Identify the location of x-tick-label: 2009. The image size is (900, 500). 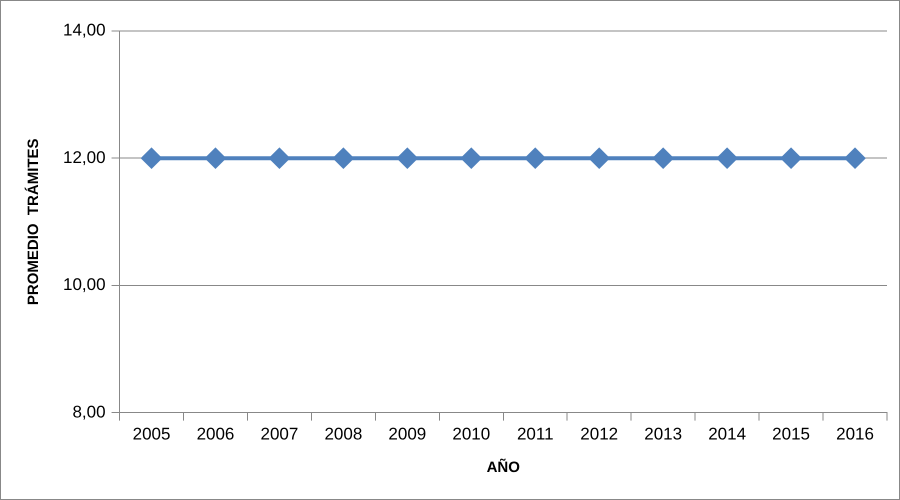
(407, 434).